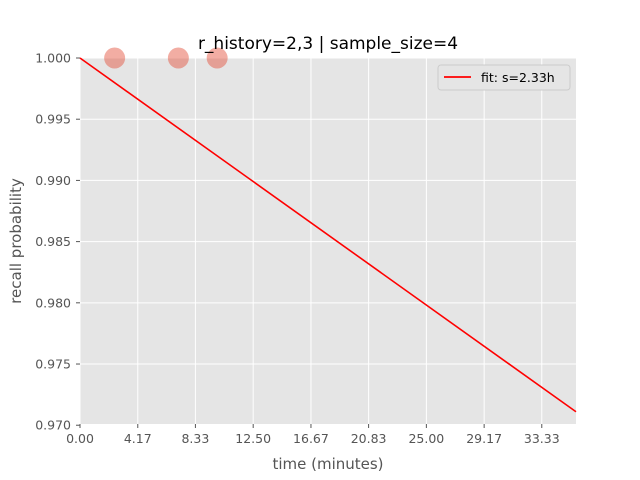  What do you see at coordinates (53, 425) in the screenshot?
I see `y-tick-label: 0.970` at bounding box center [53, 425].